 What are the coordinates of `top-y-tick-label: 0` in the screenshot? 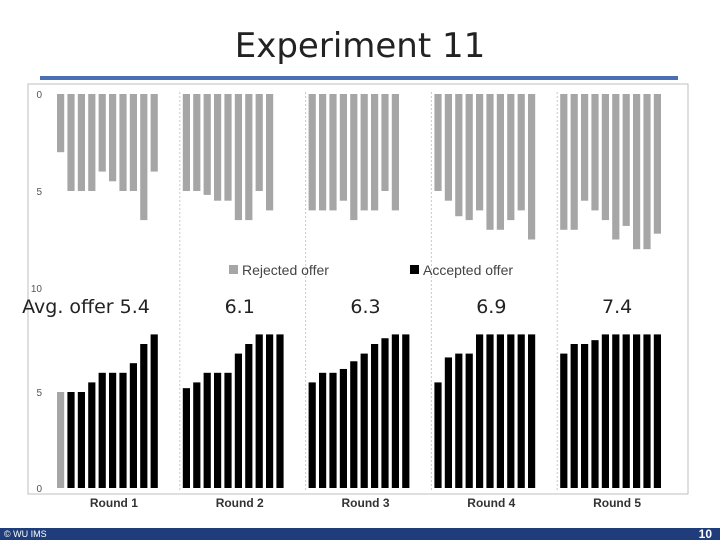 It's located at (39, 95).